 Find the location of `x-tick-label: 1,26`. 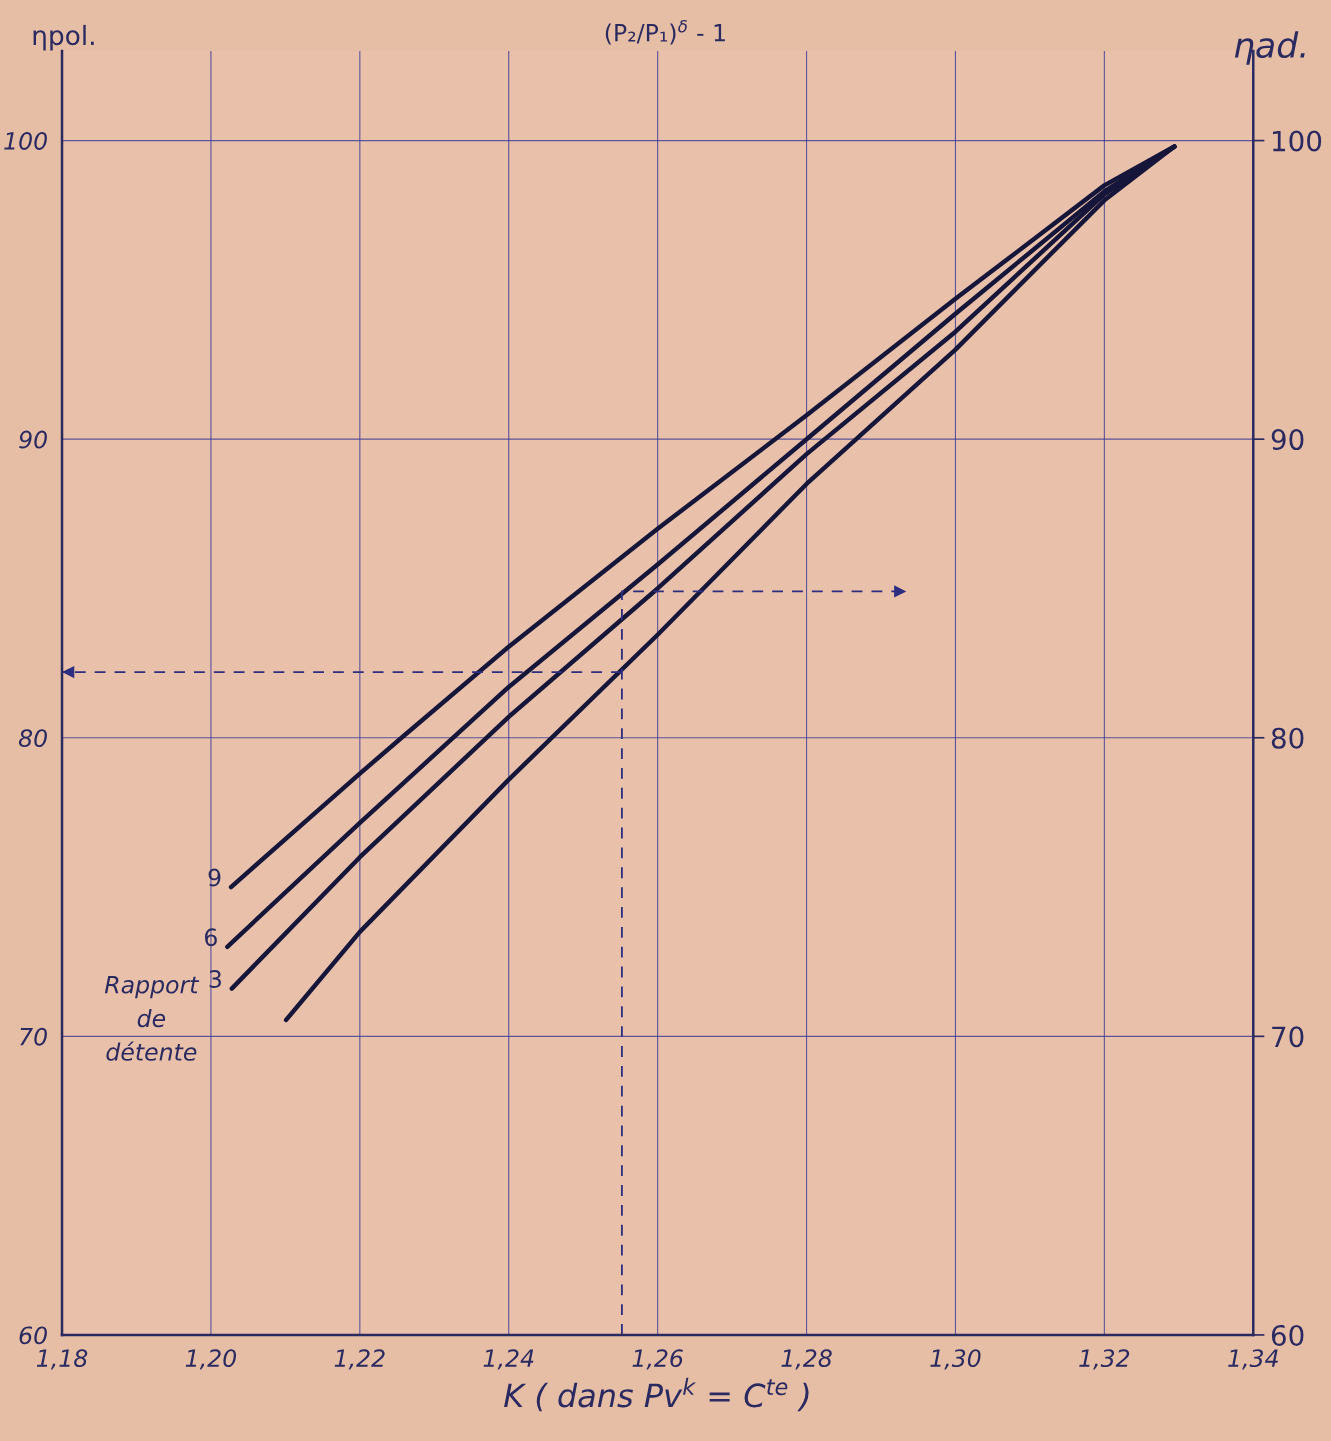

x-tick-label: 1,26 is located at coordinates (657, 1359).